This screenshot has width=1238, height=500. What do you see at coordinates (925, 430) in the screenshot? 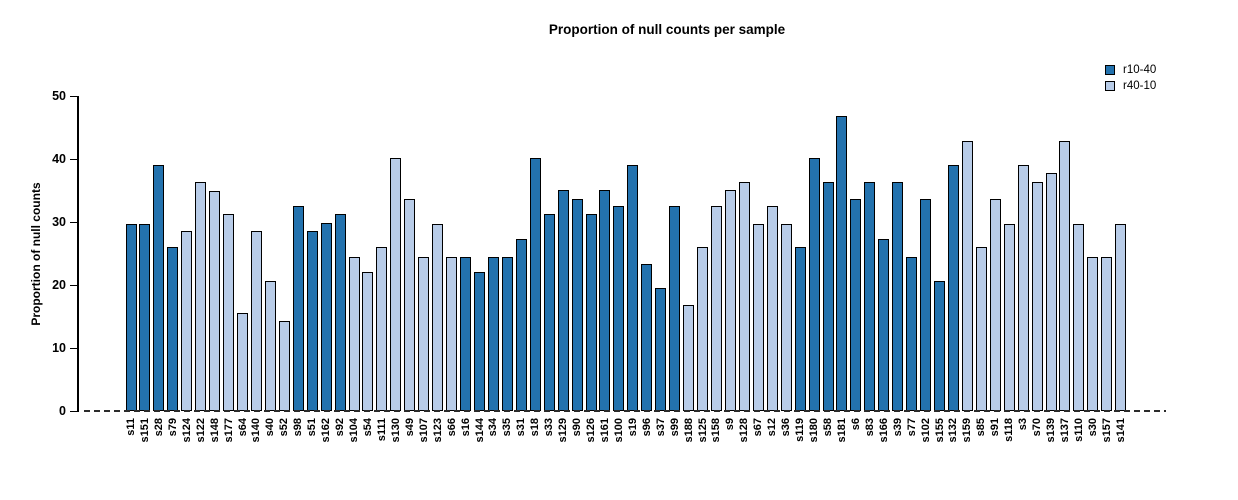
I see `x-label-s102: s102` at bounding box center [925, 430].